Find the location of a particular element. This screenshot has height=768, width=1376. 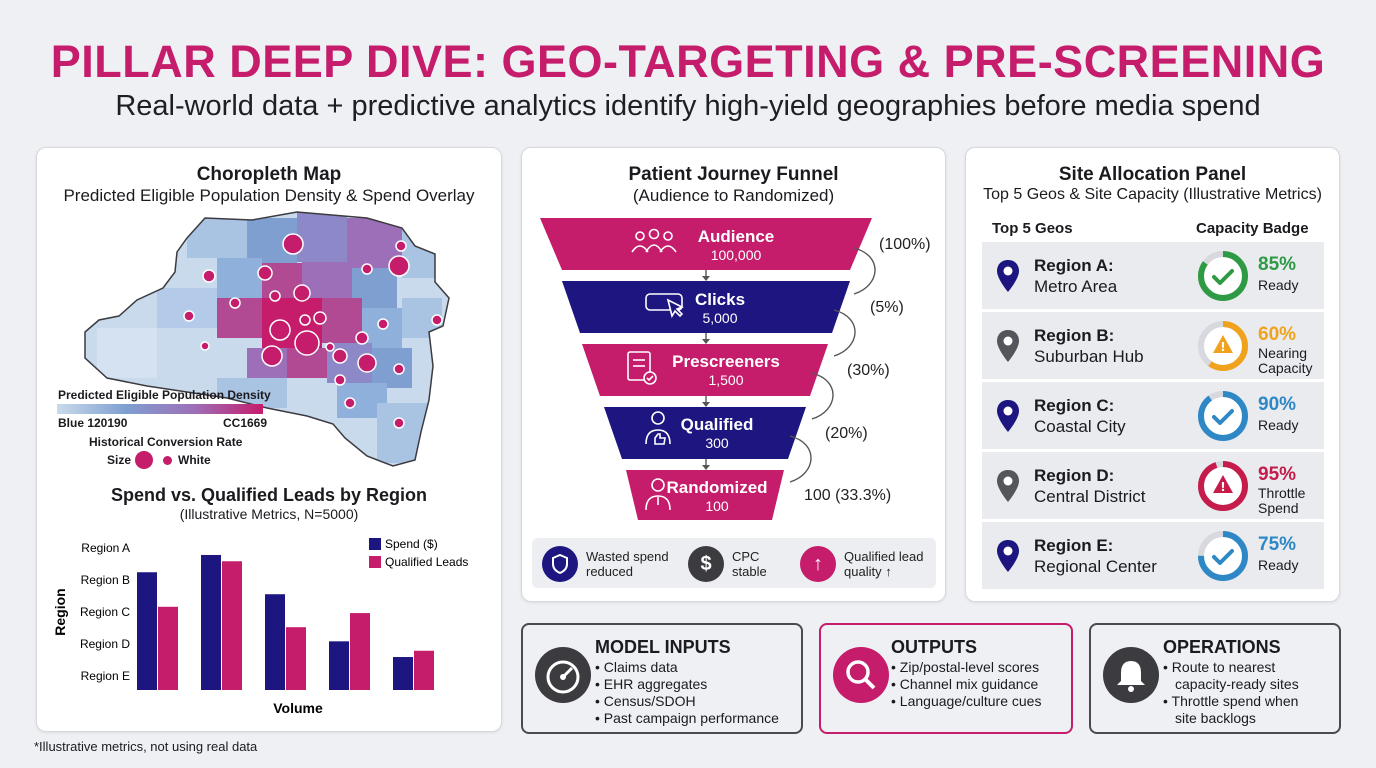

benefit-lead-quality: ↑ Qualified lead quality ↑ is located at coordinates (862, 564).